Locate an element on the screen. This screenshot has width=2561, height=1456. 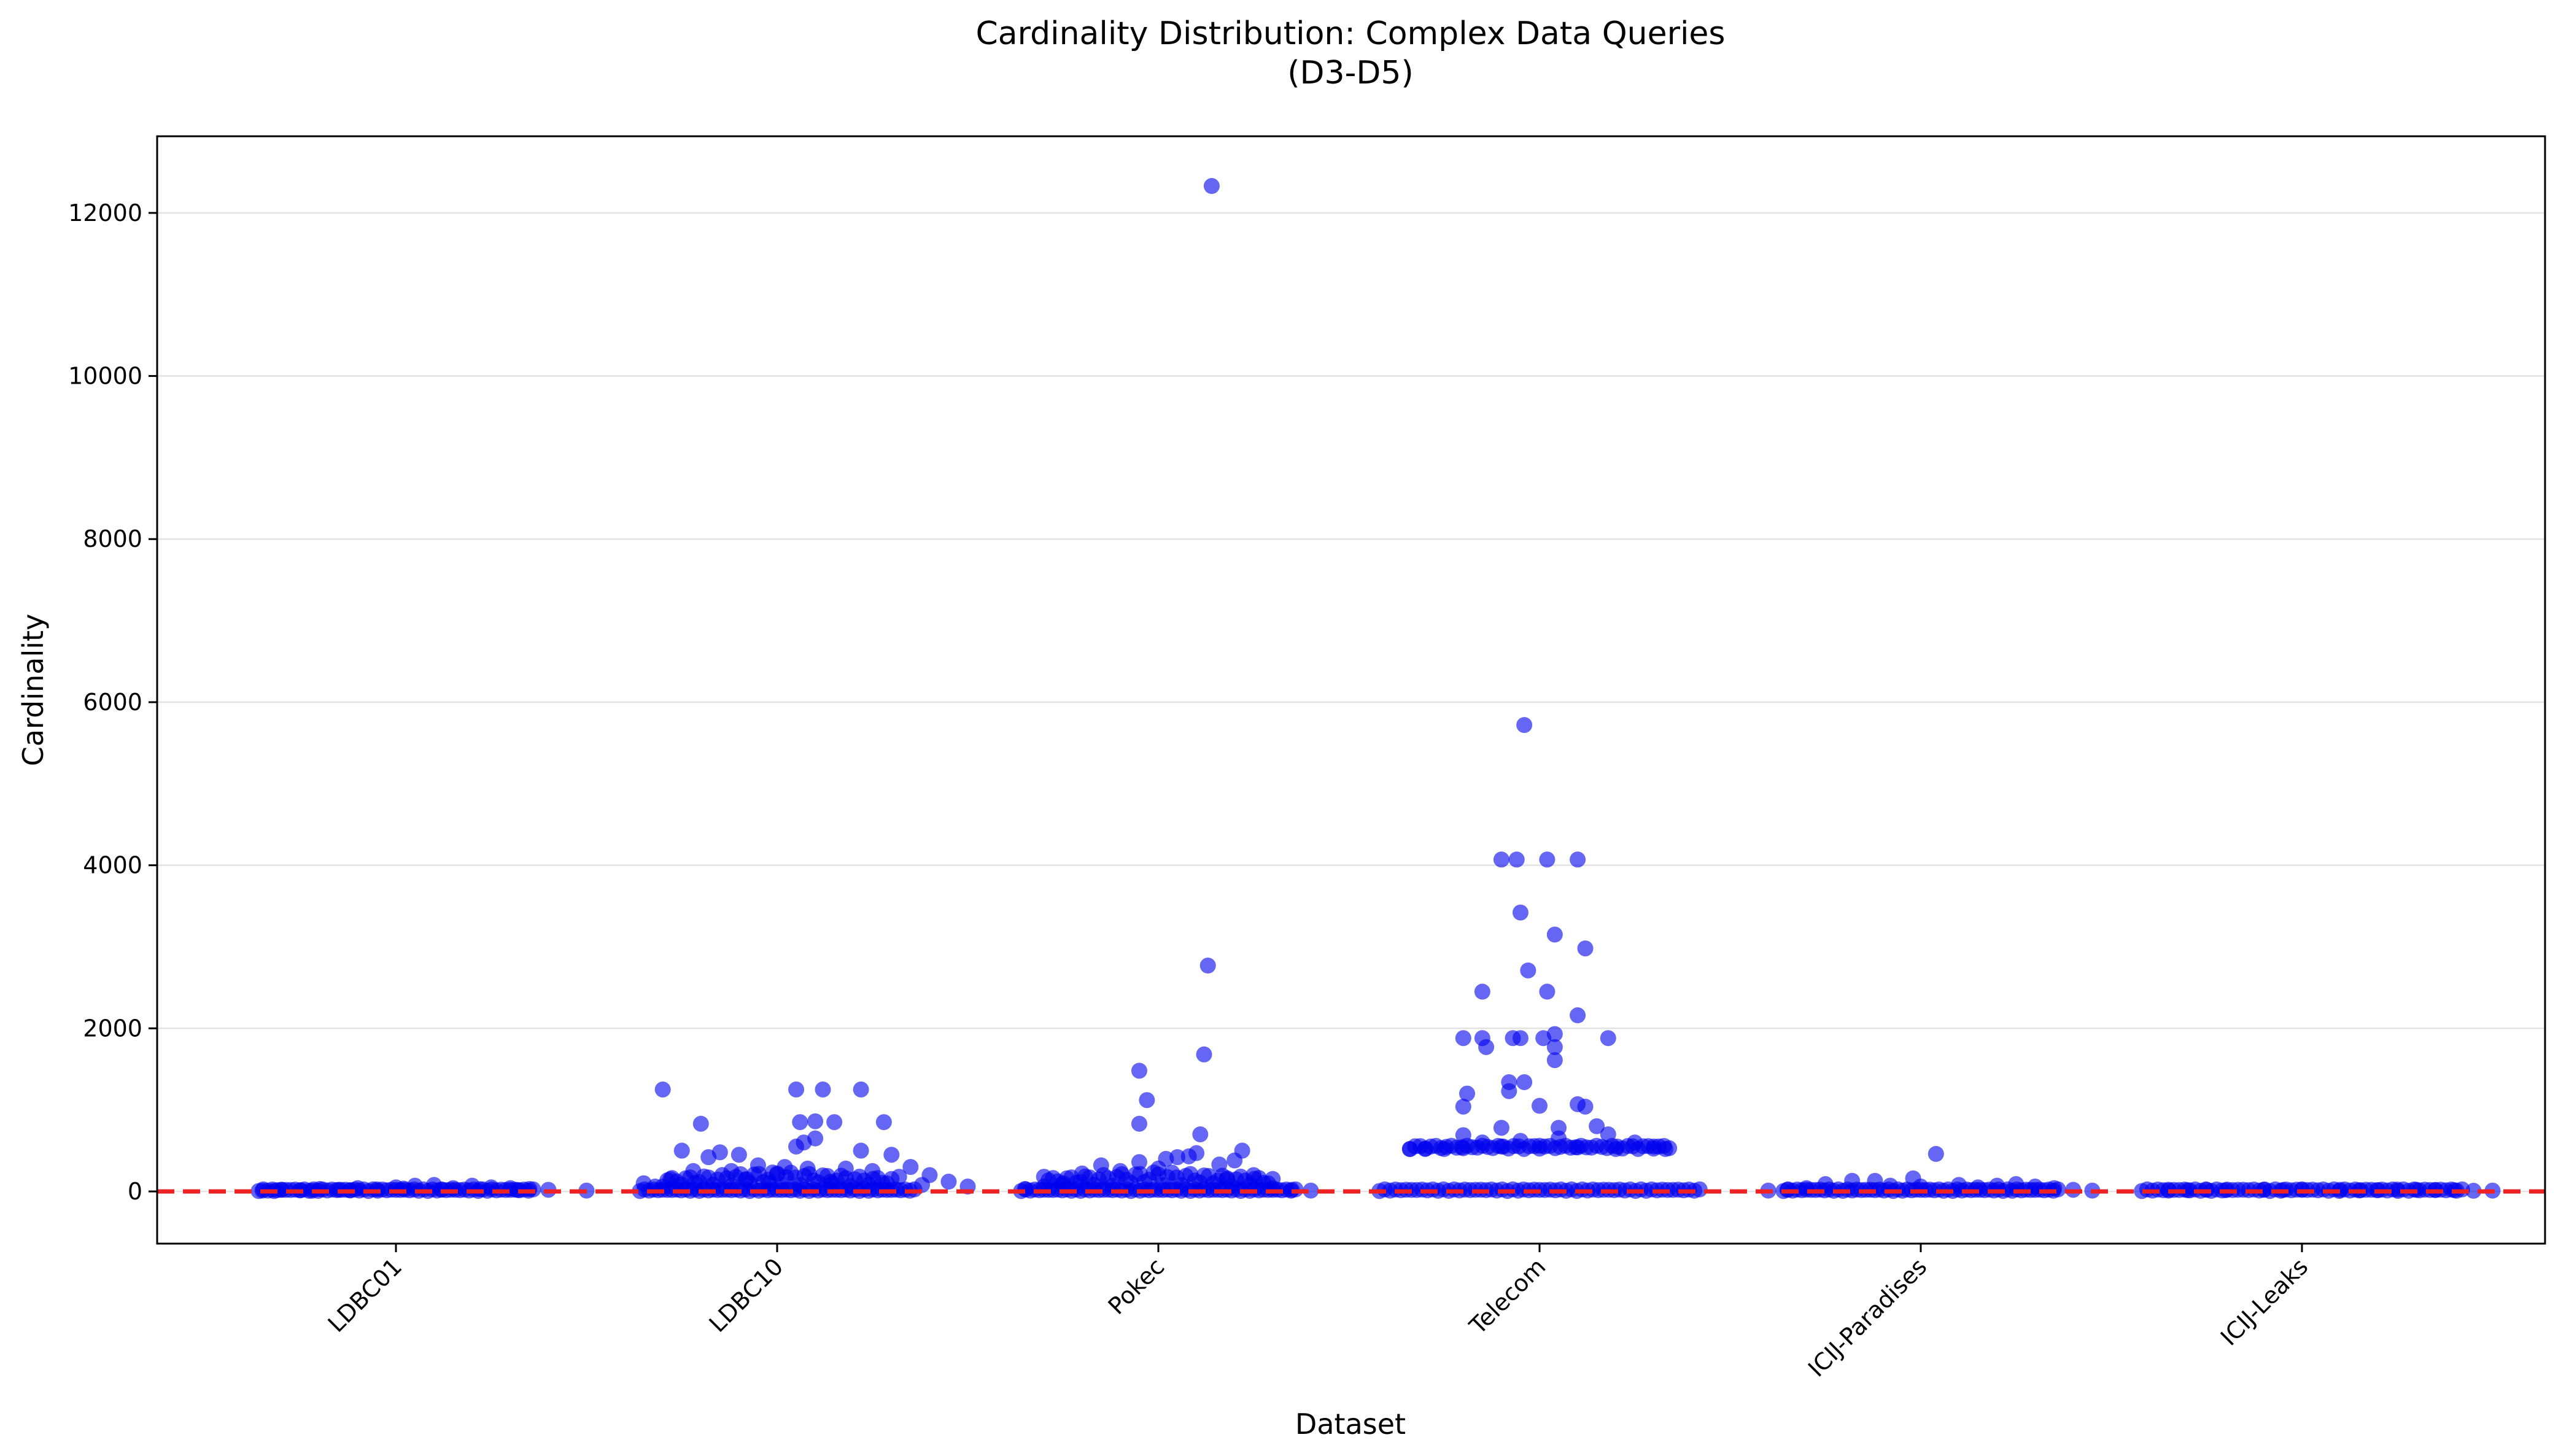
y-axis-ticks: 0 2000 4000 6000 8000 10000 12000 is located at coordinates (113, 702).